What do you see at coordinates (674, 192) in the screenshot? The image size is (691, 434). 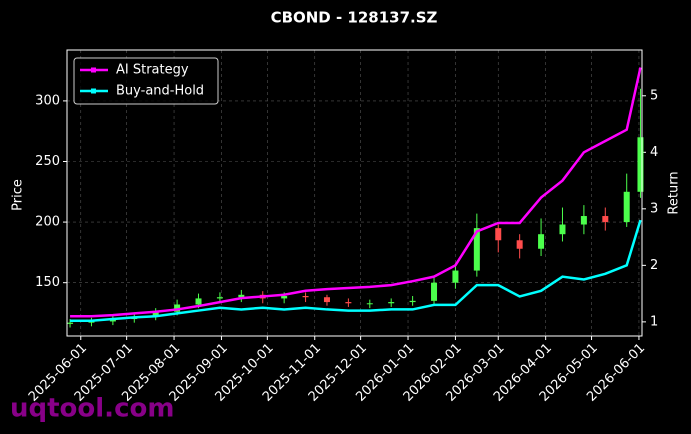 I see `y2-axis-label: Return` at bounding box center [674, 192].